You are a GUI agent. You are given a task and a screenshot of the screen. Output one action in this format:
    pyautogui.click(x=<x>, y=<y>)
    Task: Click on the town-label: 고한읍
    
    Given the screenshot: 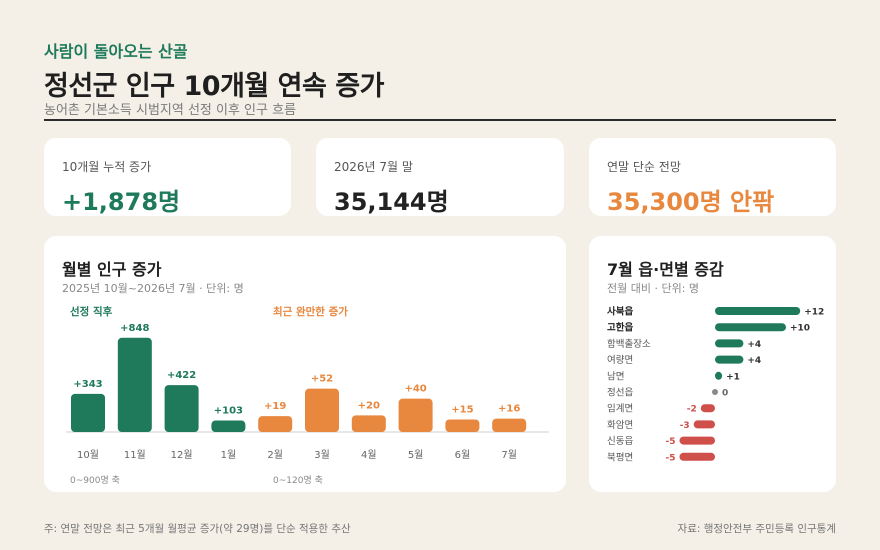 What is the action you would take?
    pyautogui.click(x=620, y=328)
    